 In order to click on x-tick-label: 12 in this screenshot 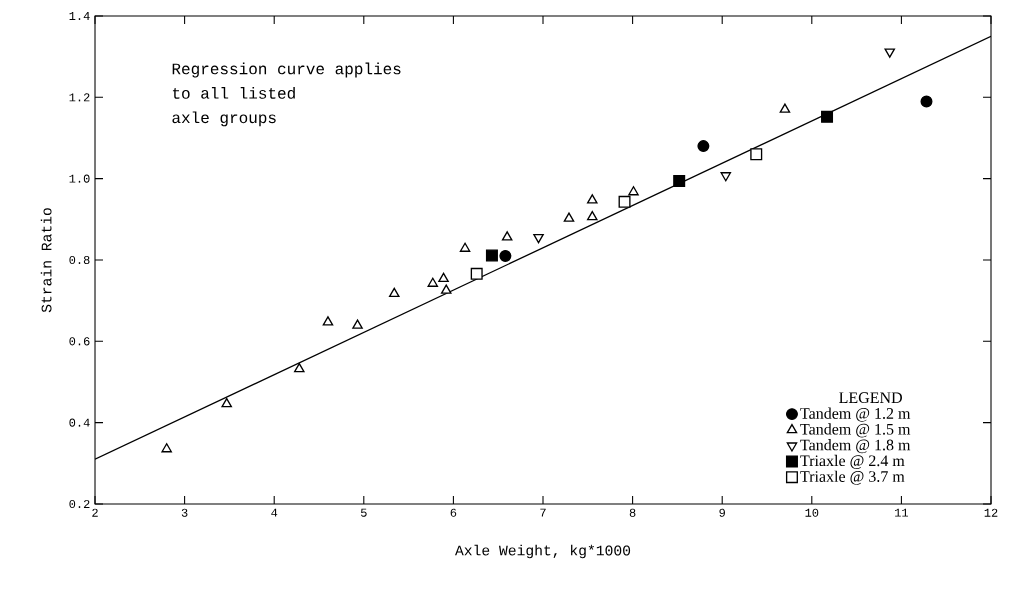, I will do `click(991, 512)`.